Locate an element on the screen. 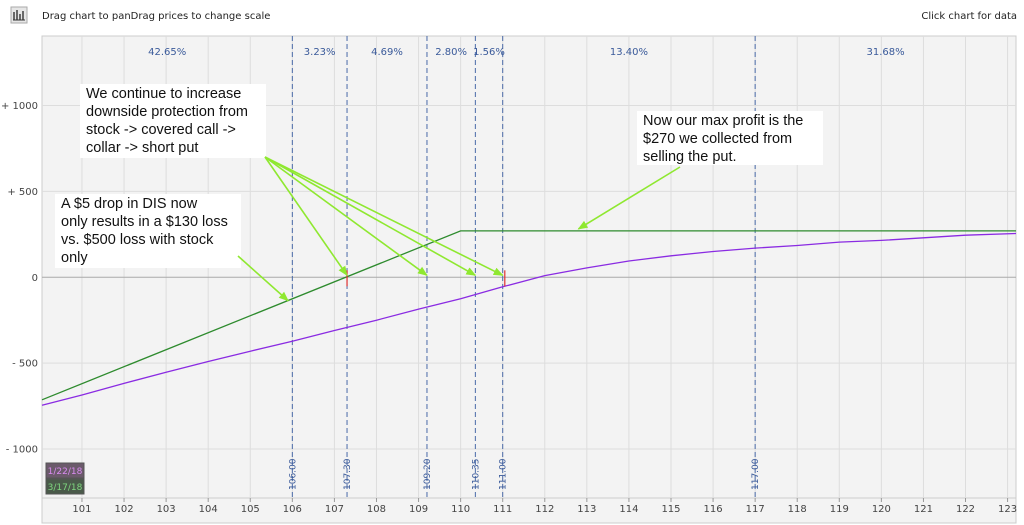 The image size is (1024, 525). annotation-drop-line-4: only is located at coordinates (74, 258).